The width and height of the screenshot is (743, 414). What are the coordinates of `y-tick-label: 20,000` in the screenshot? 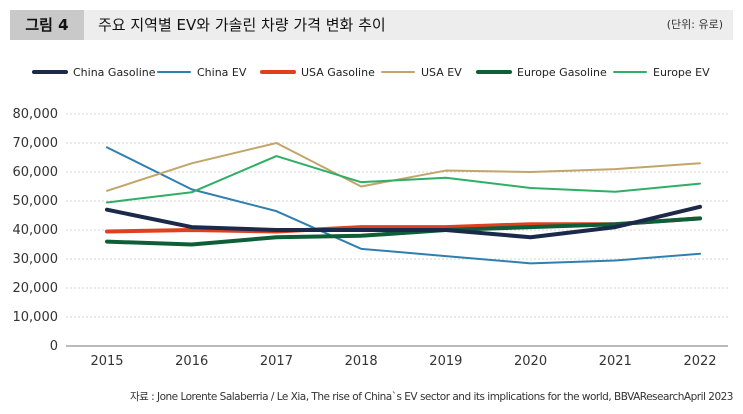 It's located at (36, 288).